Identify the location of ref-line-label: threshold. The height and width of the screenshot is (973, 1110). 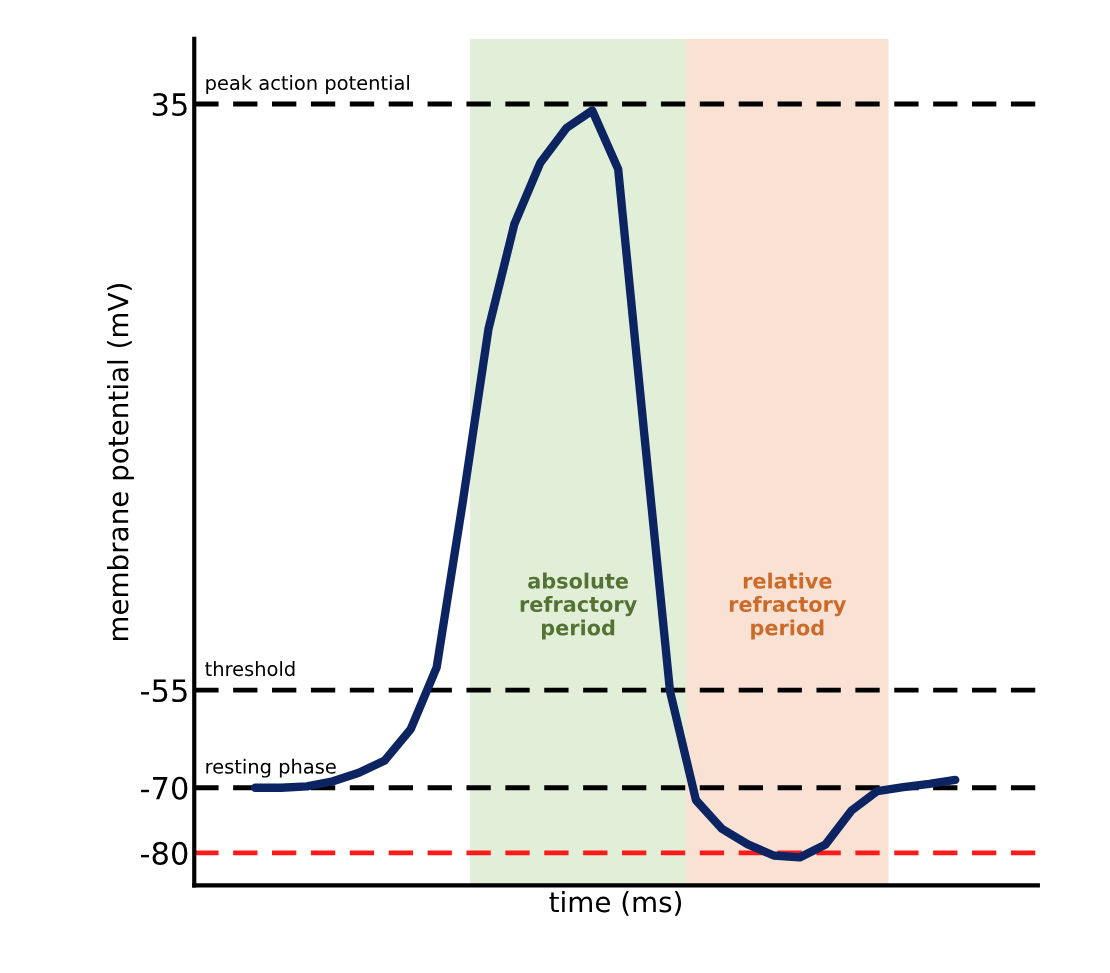
(250, 669).